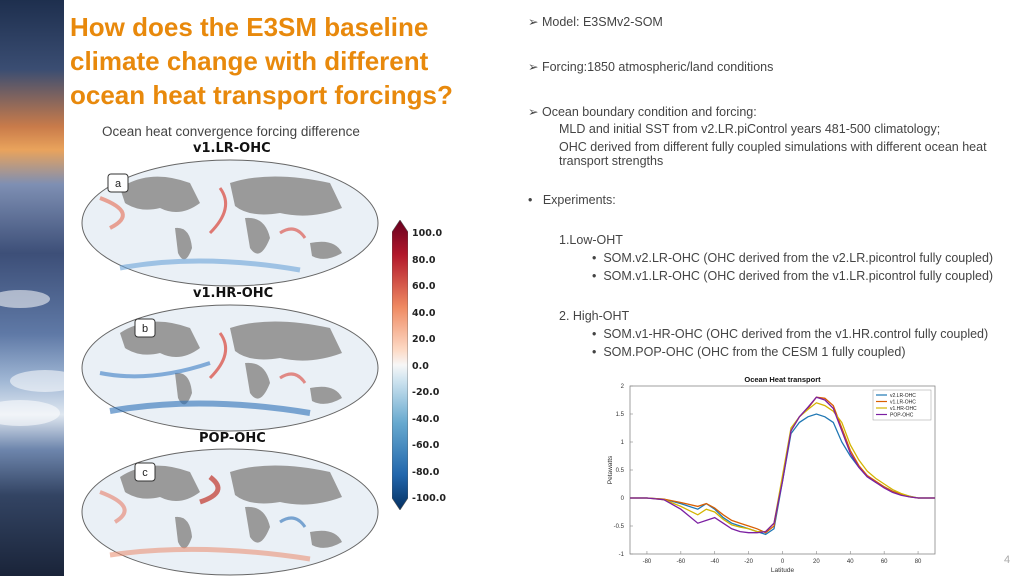 Image resolution: width=1024 pixels, height=577 pixels. I want to click on bullet-ocean: ➢ Ocean boundary condition and forcing:, so click(642, 111).